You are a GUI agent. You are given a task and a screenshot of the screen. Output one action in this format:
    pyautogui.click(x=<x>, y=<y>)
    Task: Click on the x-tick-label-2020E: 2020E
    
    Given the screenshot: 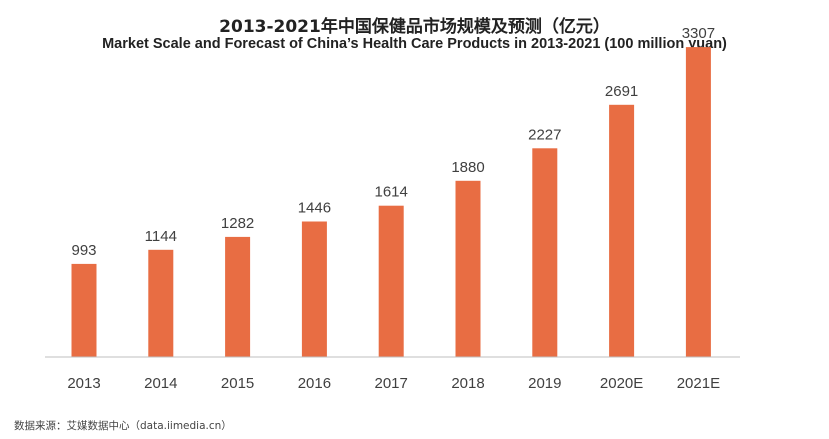 What is the action you would take?
    pyautogui.click(x=621, y=383)
    